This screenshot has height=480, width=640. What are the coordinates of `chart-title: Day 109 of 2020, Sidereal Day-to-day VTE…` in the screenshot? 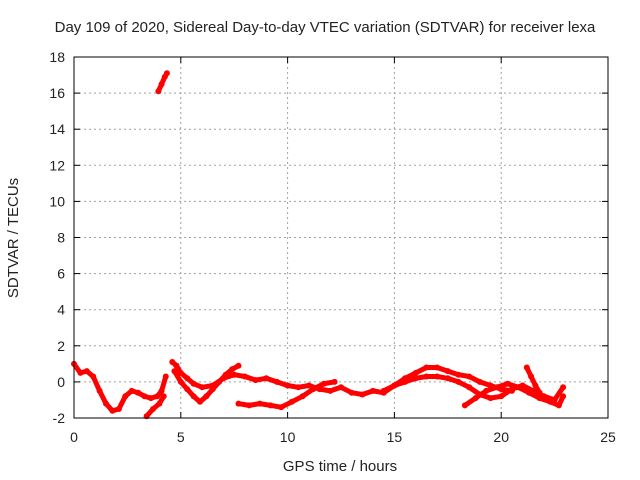 It's located at (325, 27).